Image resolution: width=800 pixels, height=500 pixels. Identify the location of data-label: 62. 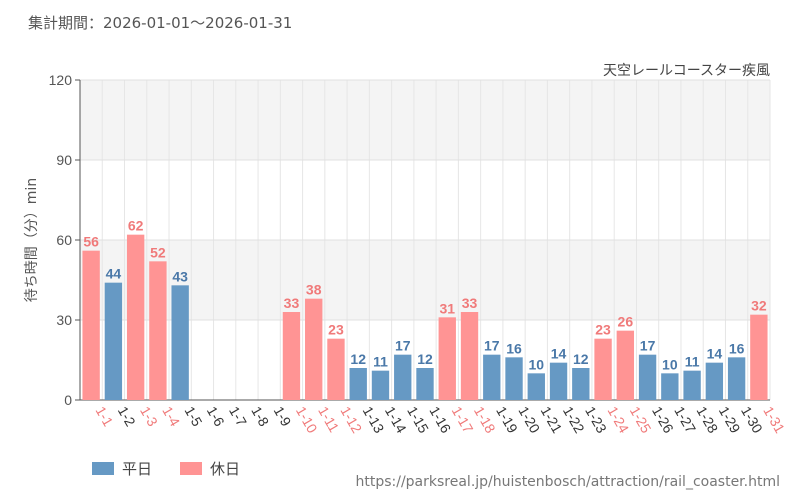
(136, 226).